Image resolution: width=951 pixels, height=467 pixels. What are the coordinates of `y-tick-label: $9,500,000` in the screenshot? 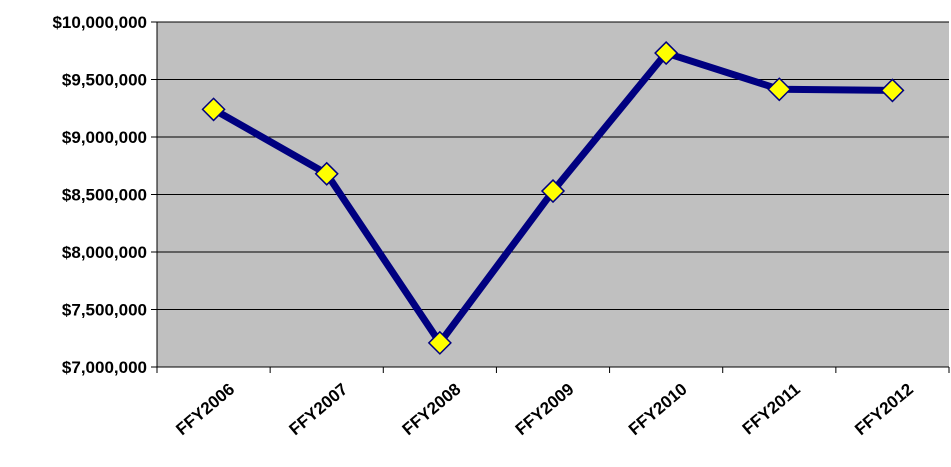 It's located at (104, 80).